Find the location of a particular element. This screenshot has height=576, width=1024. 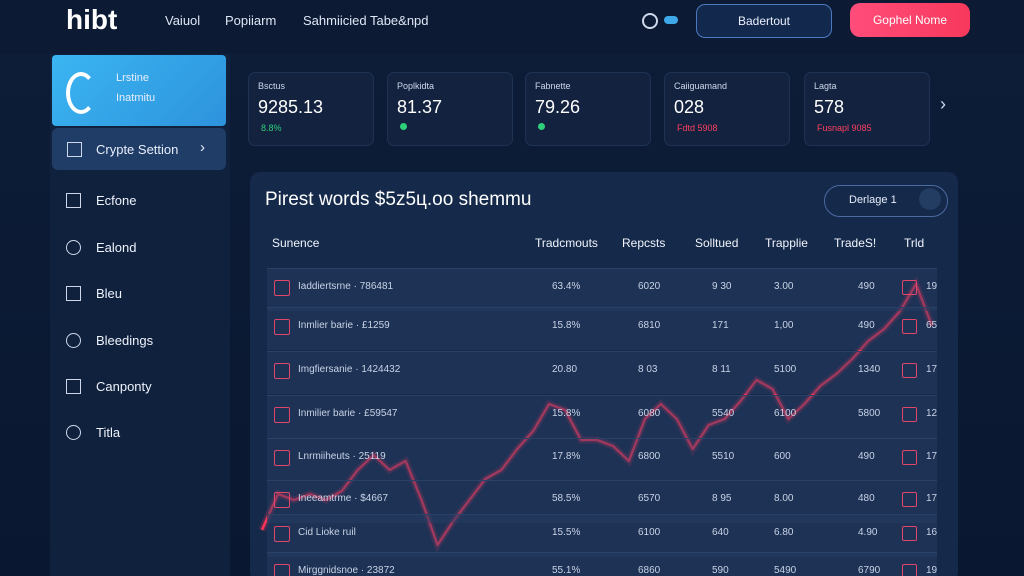

stat-card: Caiiguamand 028 Fdtd 5908 is located at coordinates (727, 109).